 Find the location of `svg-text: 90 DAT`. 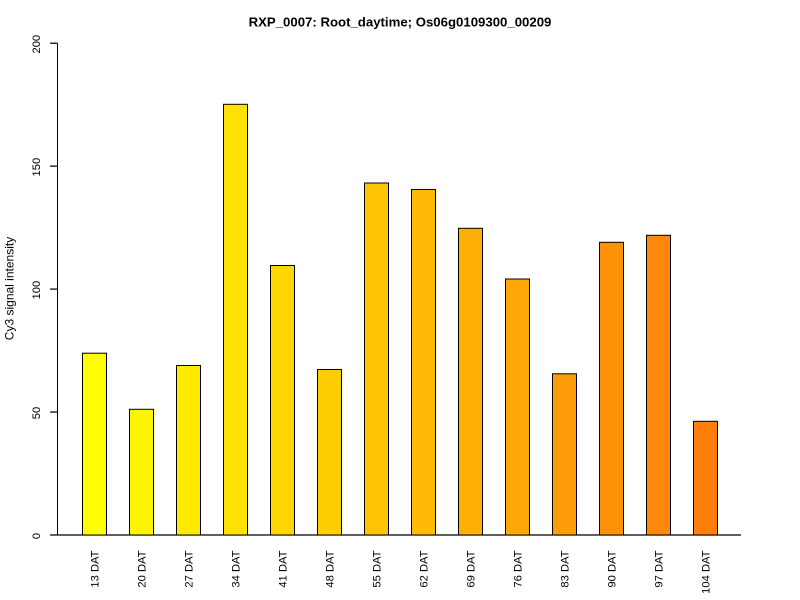

svg-text: 90 DAT is located at coordinates (613, 568).